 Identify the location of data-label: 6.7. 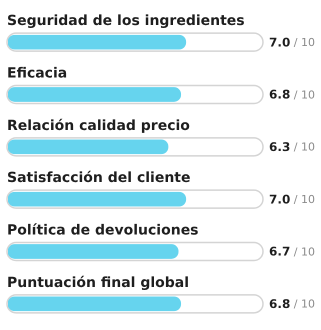
(279, 251).